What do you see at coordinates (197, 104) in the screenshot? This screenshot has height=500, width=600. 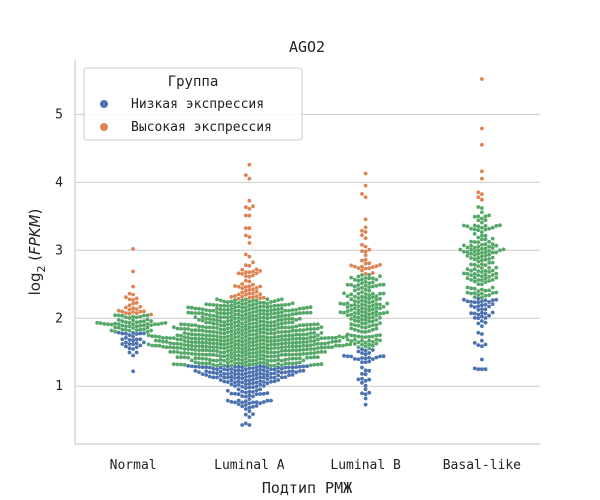 I see `legend-label-low: Низкая экспрессия` at bounding box center [197, 104].